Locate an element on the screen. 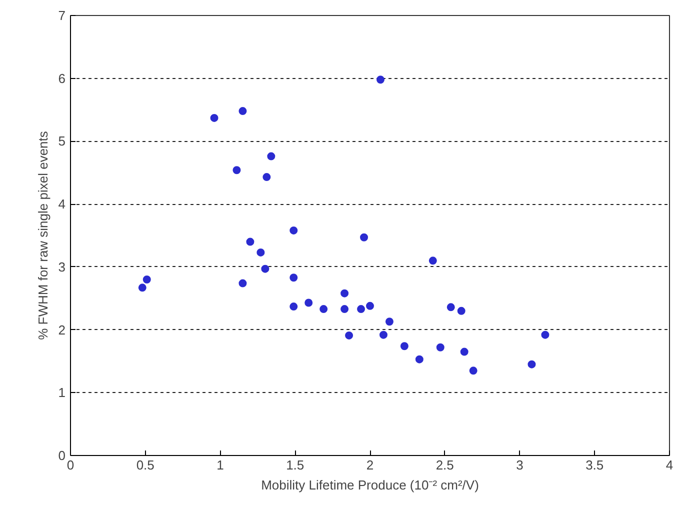 This screenshot has height=515, width=684. x-tick-label: 2.5 is located at coordinates (445, 465).